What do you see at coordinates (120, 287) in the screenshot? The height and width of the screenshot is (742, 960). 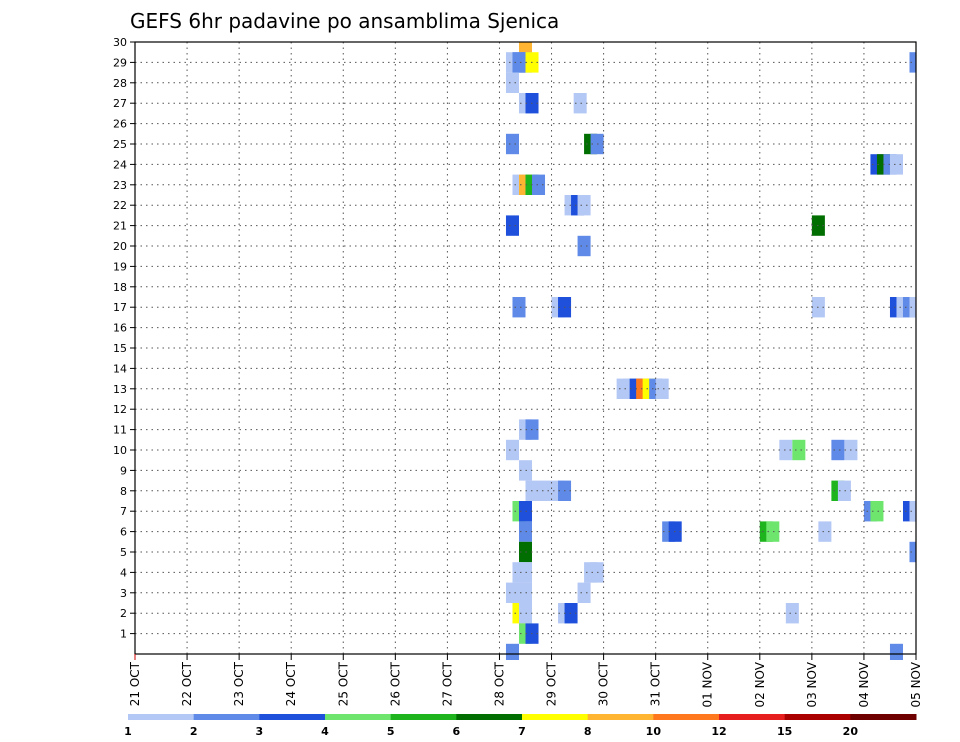 I see `y-tick-label: 18` at bounding box center [120, 287].